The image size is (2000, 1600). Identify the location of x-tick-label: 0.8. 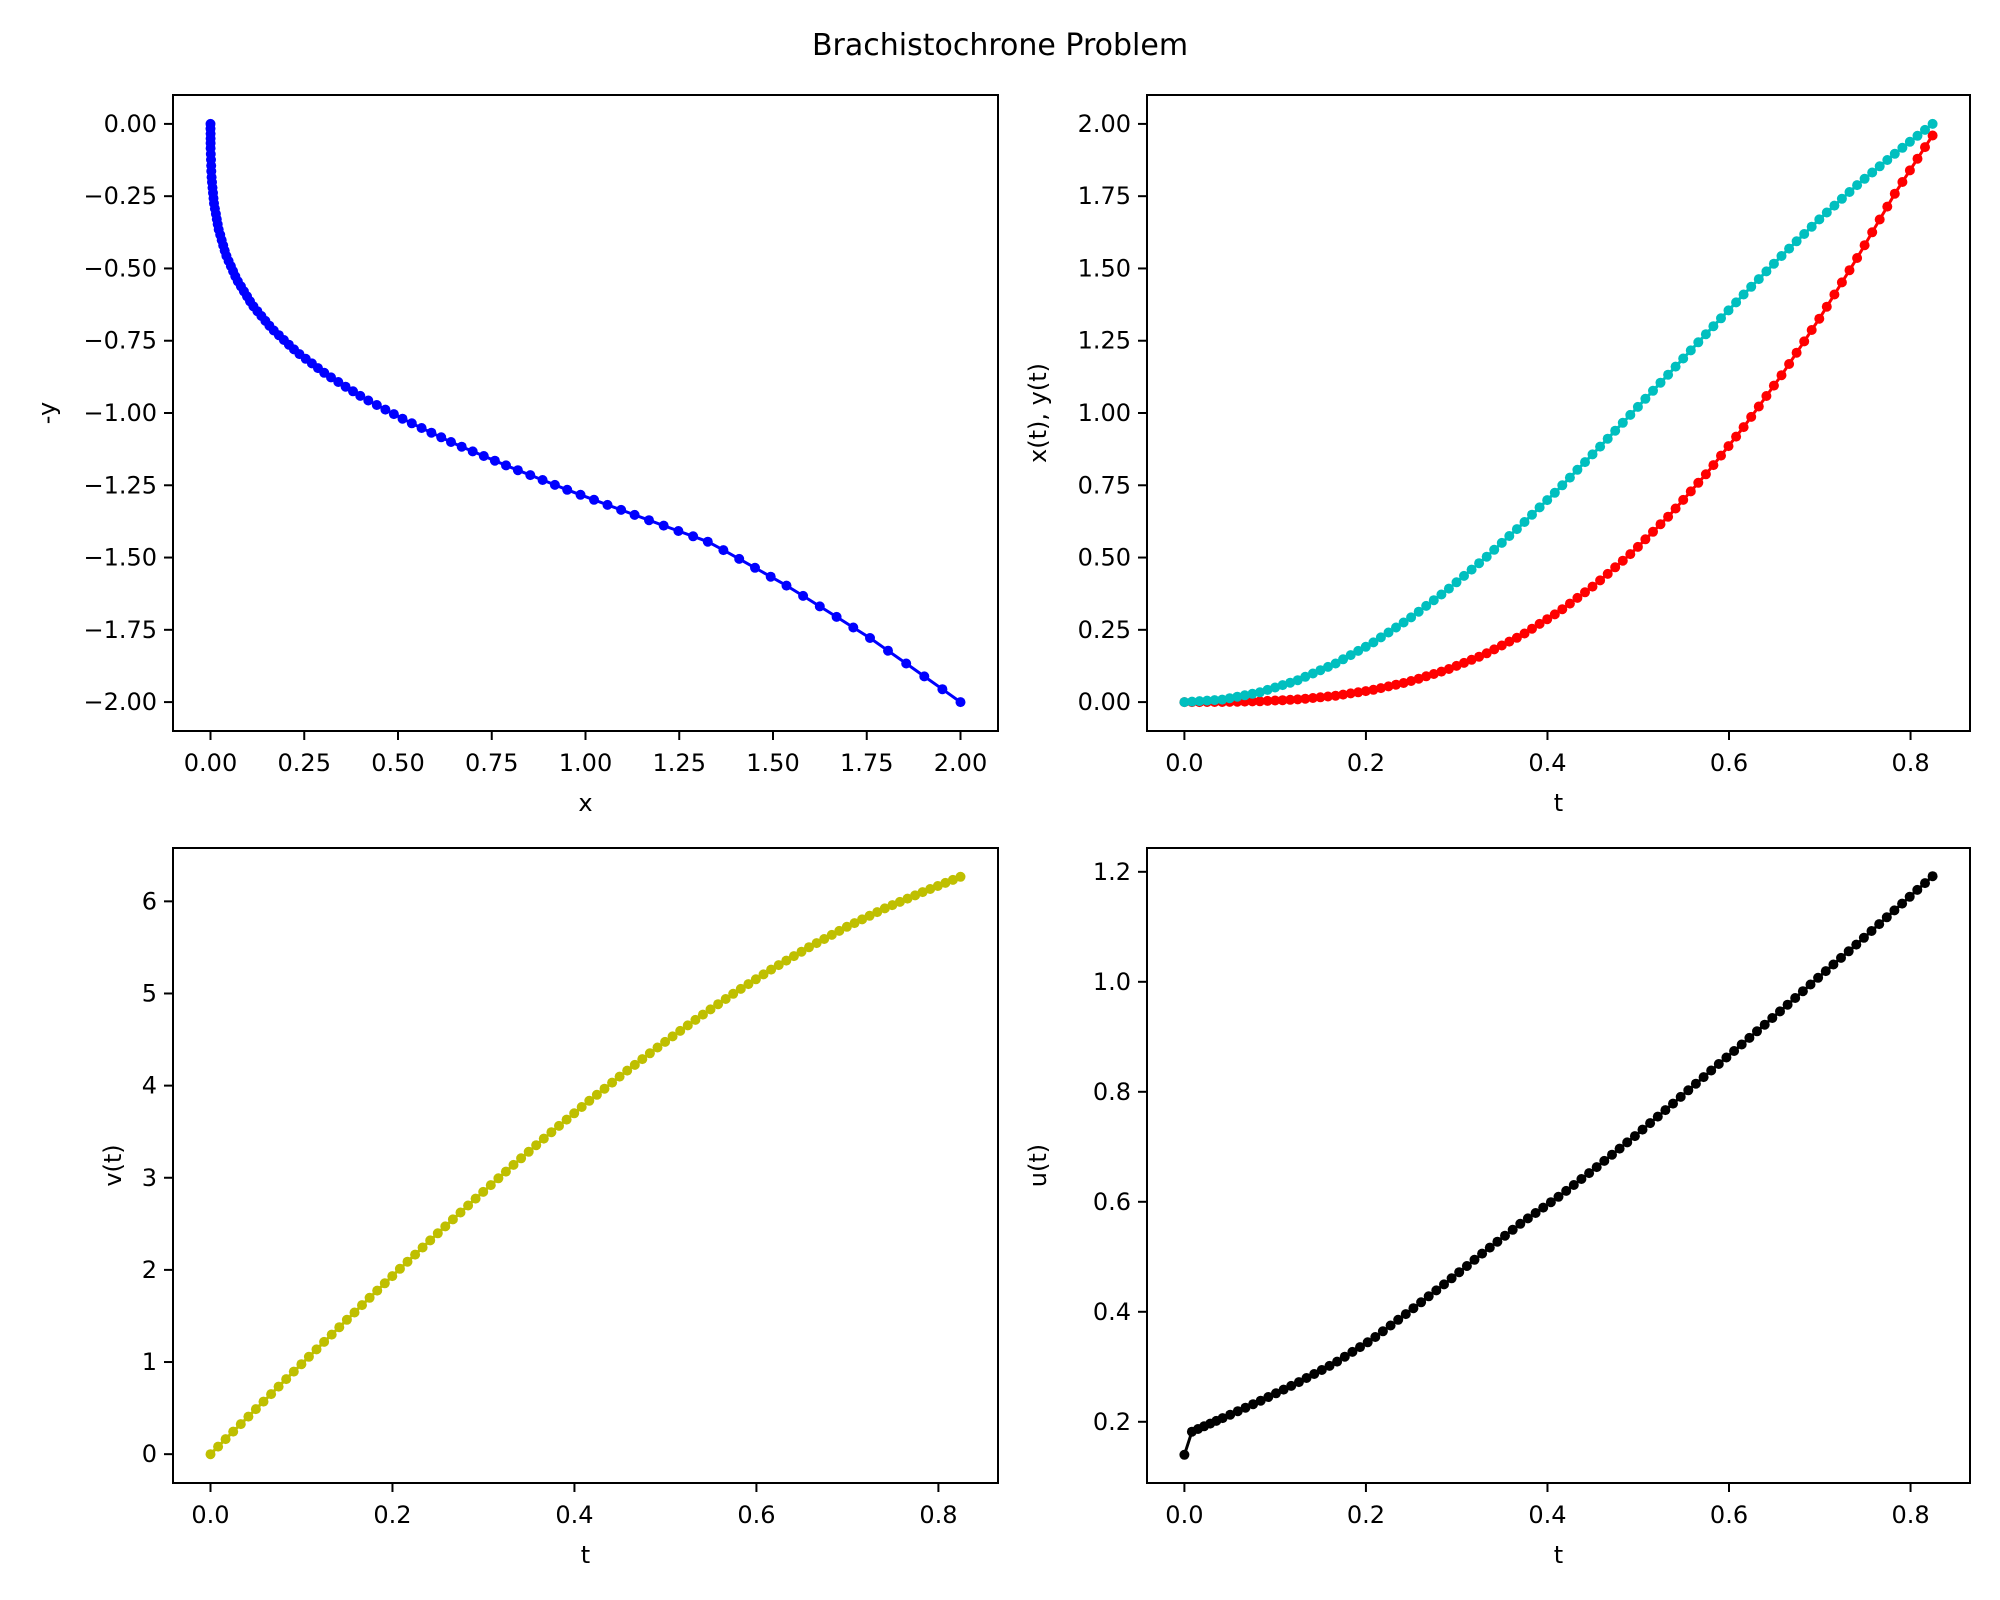
(1910, 763).